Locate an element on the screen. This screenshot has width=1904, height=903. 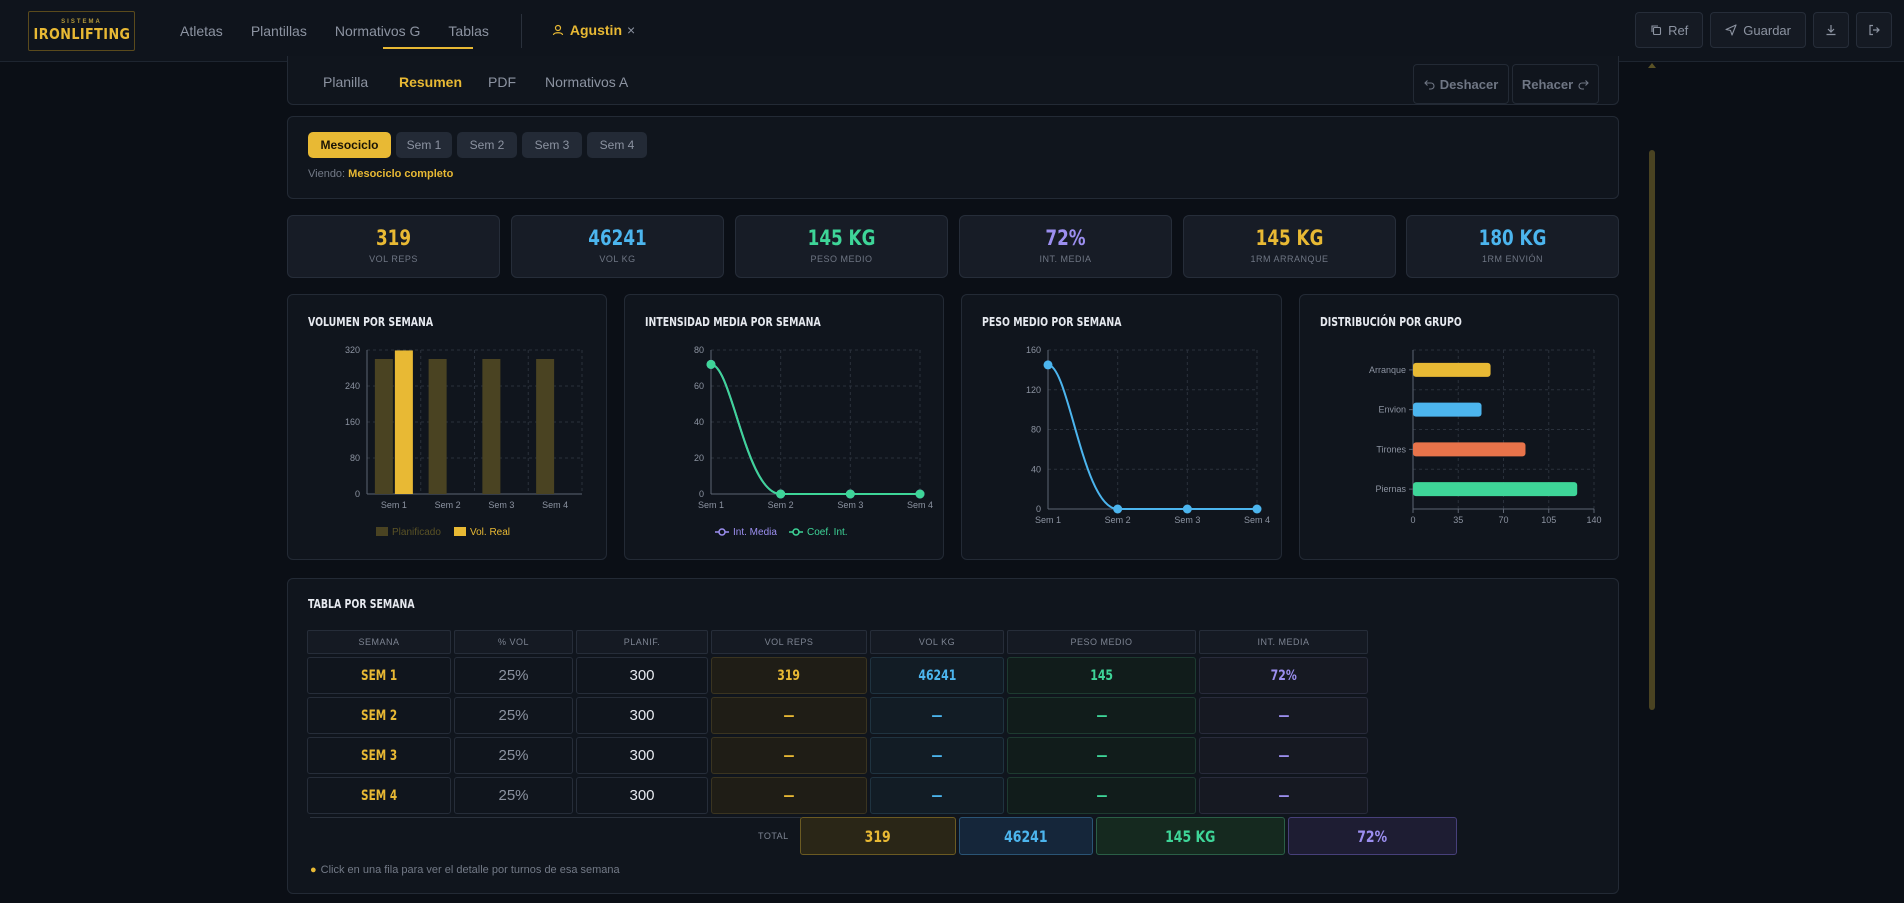
total-value: 319 is located at coordinates (878, 836).